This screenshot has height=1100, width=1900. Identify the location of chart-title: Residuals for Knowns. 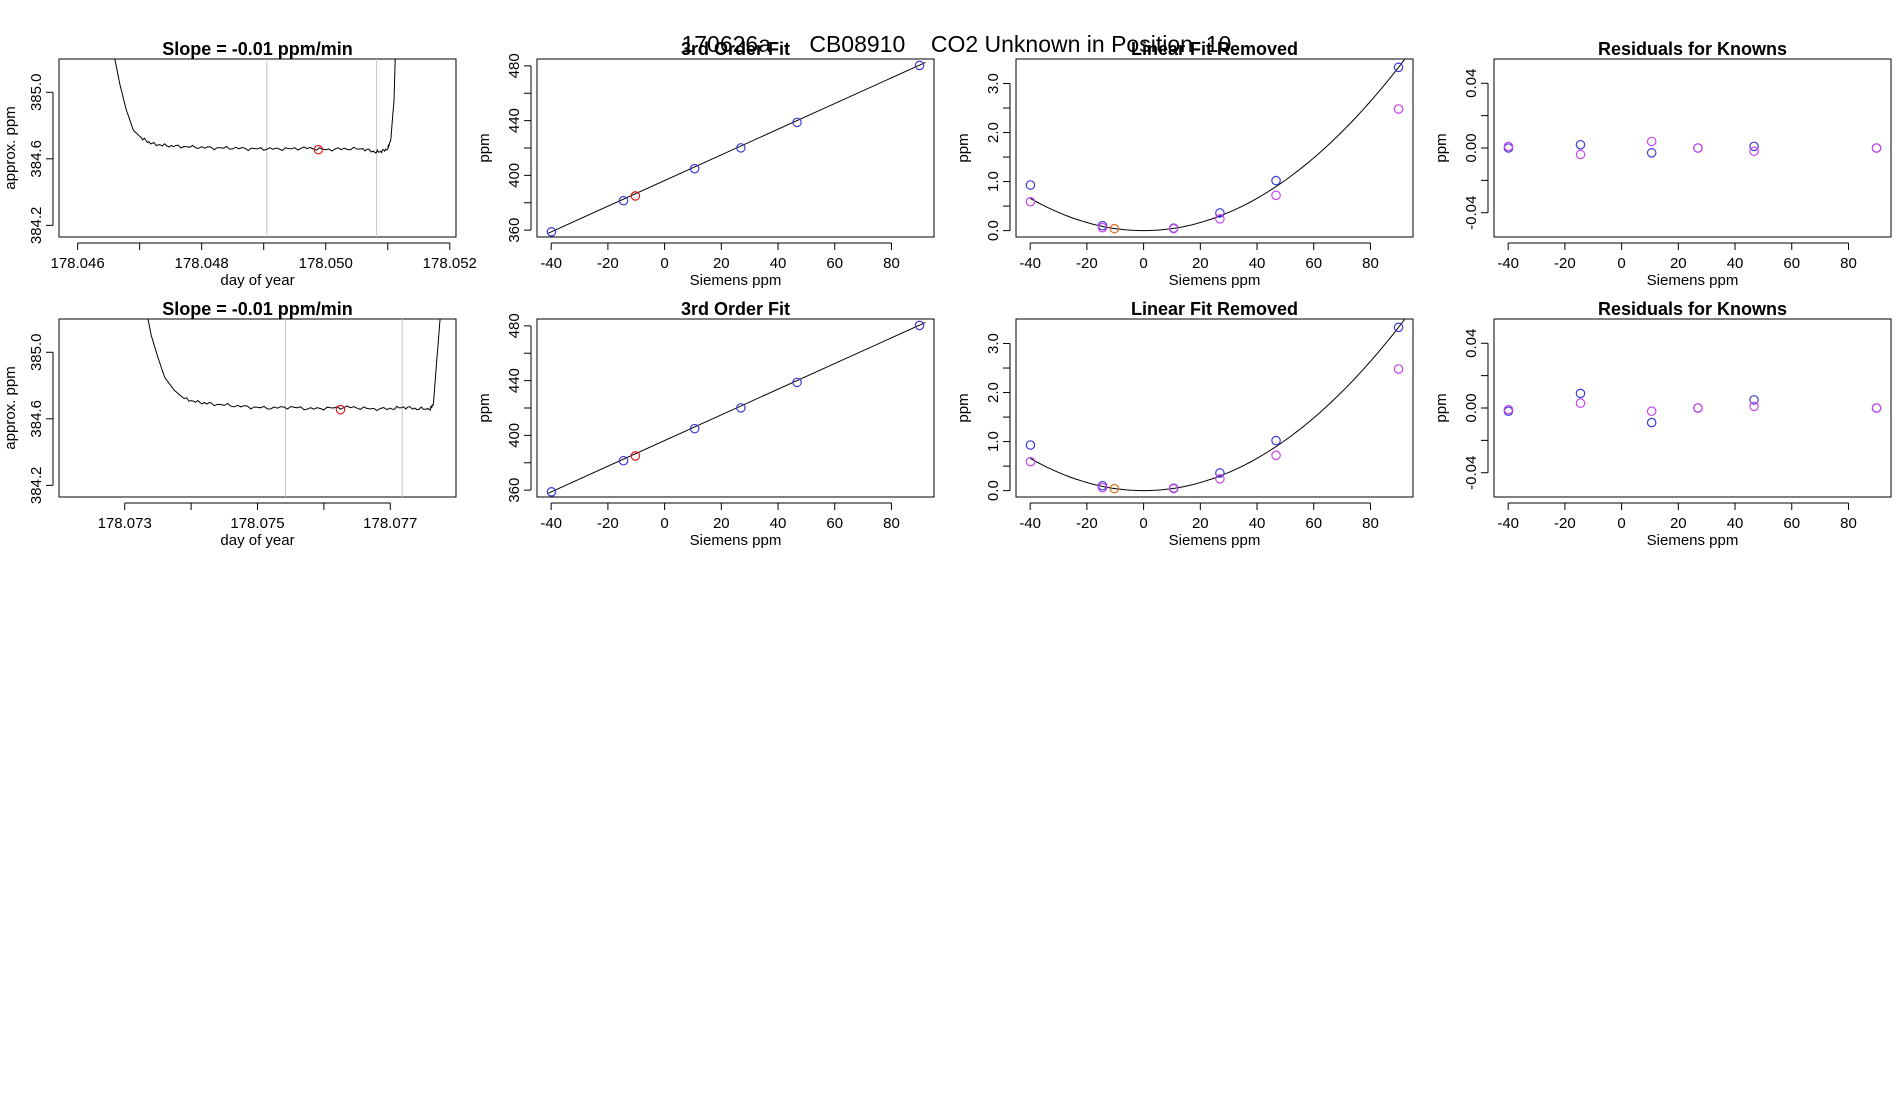
(1692, 49).